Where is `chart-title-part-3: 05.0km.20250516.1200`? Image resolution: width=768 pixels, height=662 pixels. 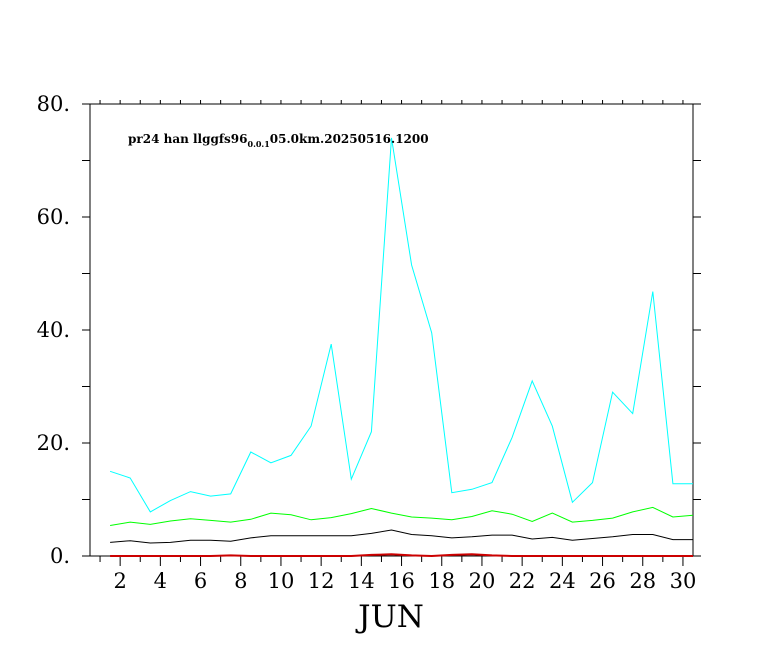
chart-title-part-3: 05.0km.20250516.1200 is located at coordinates (349, 139).